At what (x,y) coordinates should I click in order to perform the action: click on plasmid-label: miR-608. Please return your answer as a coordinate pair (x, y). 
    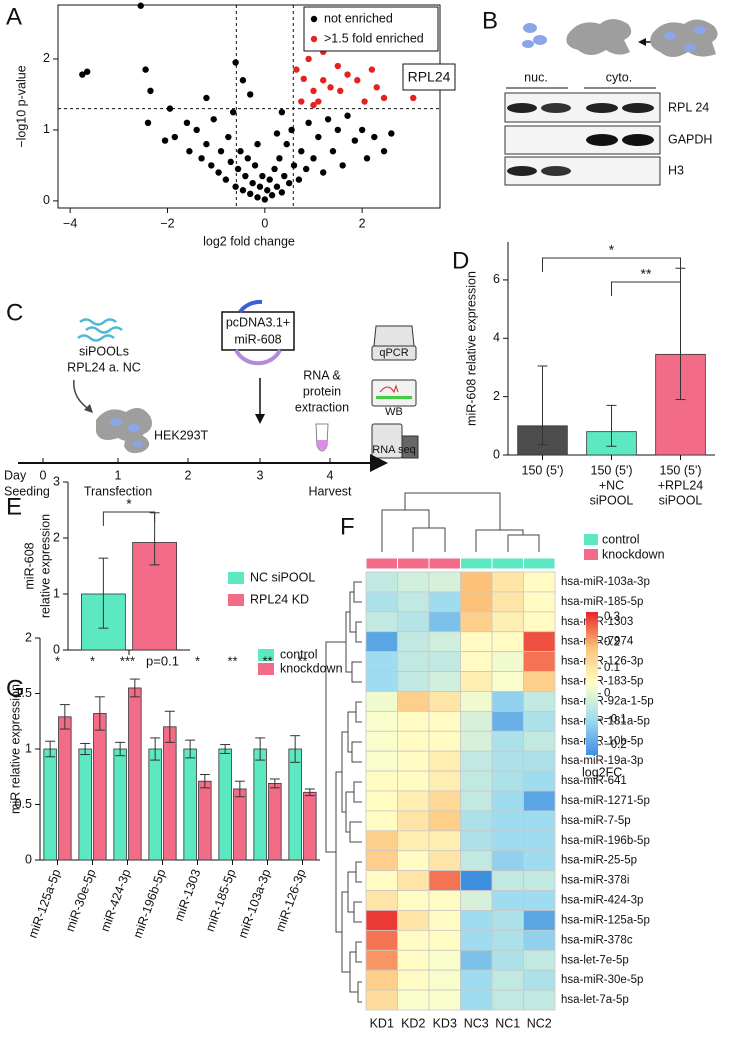
    Looking at the image, I should click on (257, 339).